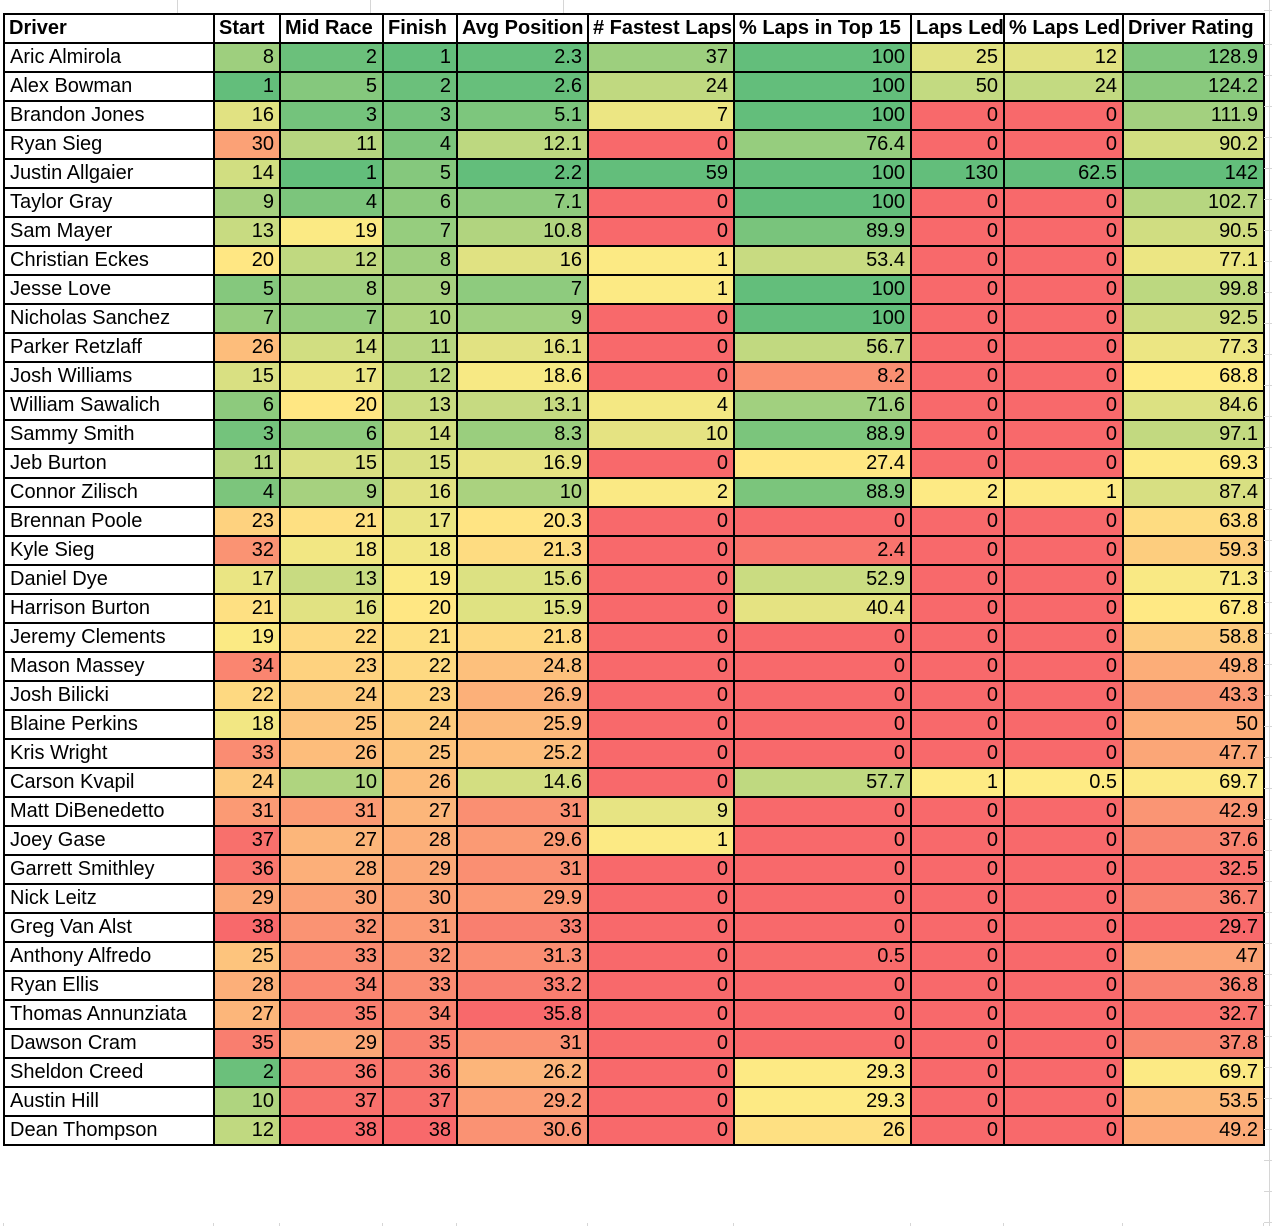 This screenshot has width=1272, height=1226. Describe the element at coordinates (109, 695) in the screenshot. I see `cell-driver: Josh Bilicki` at that location.